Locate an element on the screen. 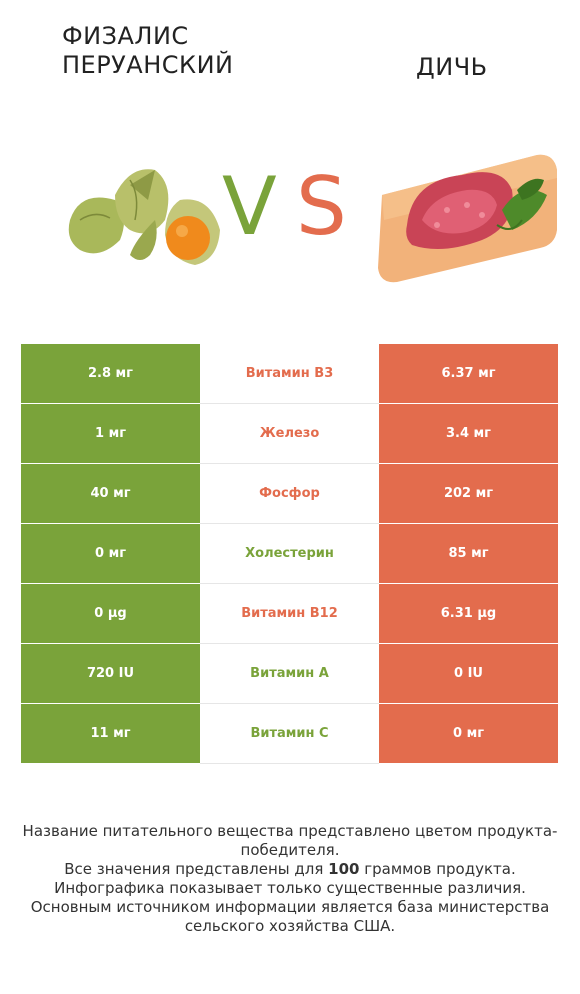  nutrient-name: Фосфор is located at coordinates (289, 493).